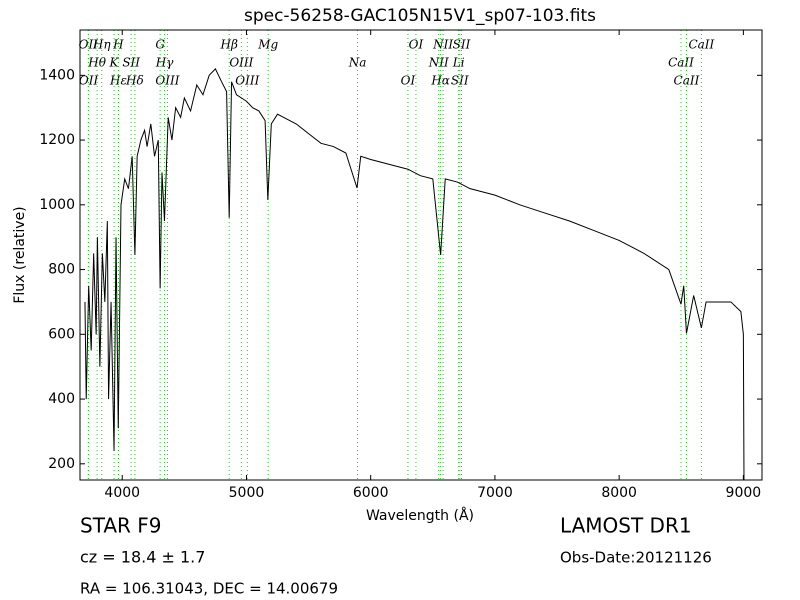 The height and width of the screenshot is (600, 800). What do you see at coordinates (101, 45) in the screenshot?
I see `spectral-line-label: Hη` at bounding box center [101, 45].